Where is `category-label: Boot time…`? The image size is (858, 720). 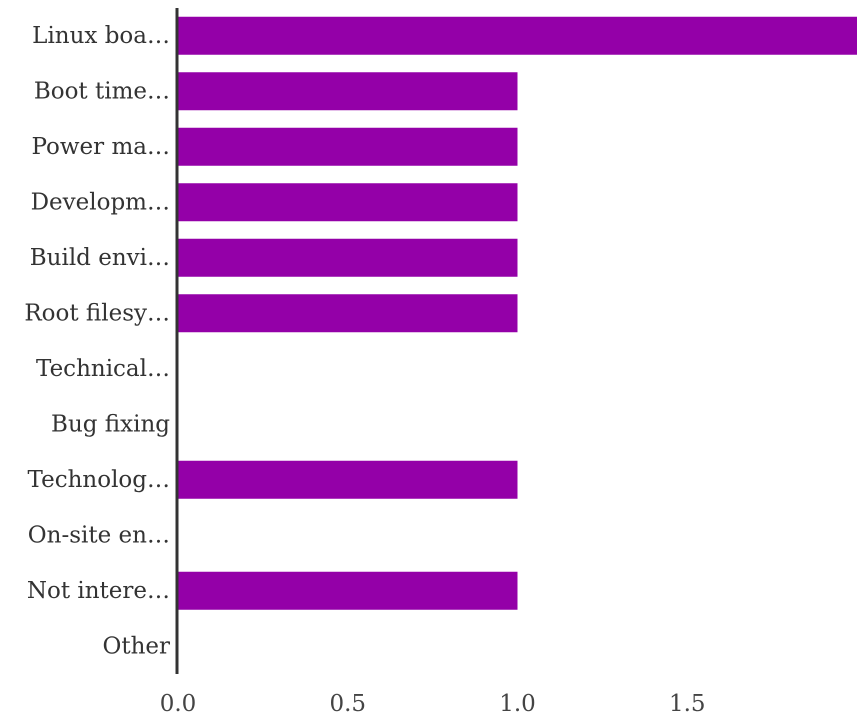 category-label: Boot time… is located at coordinates (102, 91).